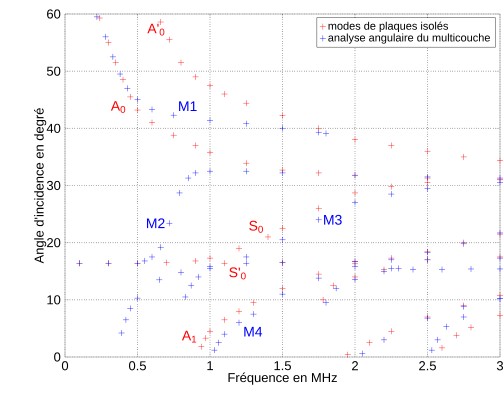 This screenshot has width=503, height=403. Describe the element at coordinates (40, 186) in the screenshot. I see `y-axis-title: Angle d'incidence en degré` at that location.